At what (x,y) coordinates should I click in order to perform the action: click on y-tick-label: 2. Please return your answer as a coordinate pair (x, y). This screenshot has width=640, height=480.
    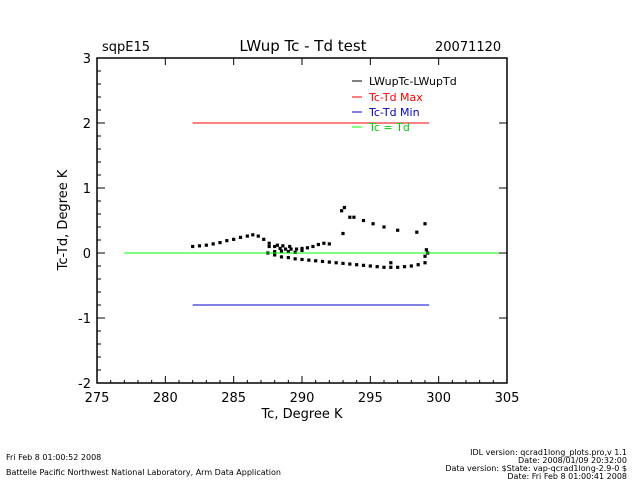
    Looking at the image, I should click on (87, 124).